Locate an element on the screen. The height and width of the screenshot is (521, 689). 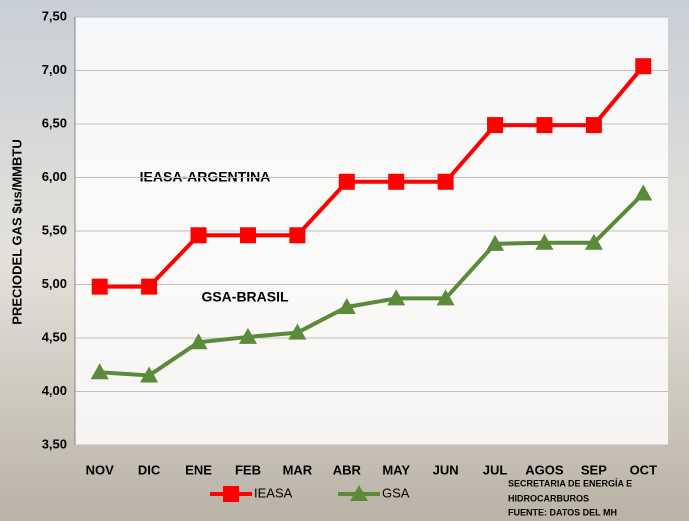
y-tick-label: 6,00 is located at coordinates (54, 176).